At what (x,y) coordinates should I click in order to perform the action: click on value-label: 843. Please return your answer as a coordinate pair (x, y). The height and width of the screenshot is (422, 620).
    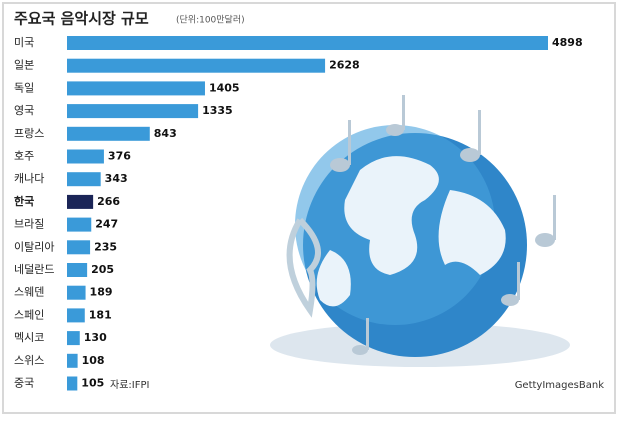
    Looking at the image, I should click on (165, 133).